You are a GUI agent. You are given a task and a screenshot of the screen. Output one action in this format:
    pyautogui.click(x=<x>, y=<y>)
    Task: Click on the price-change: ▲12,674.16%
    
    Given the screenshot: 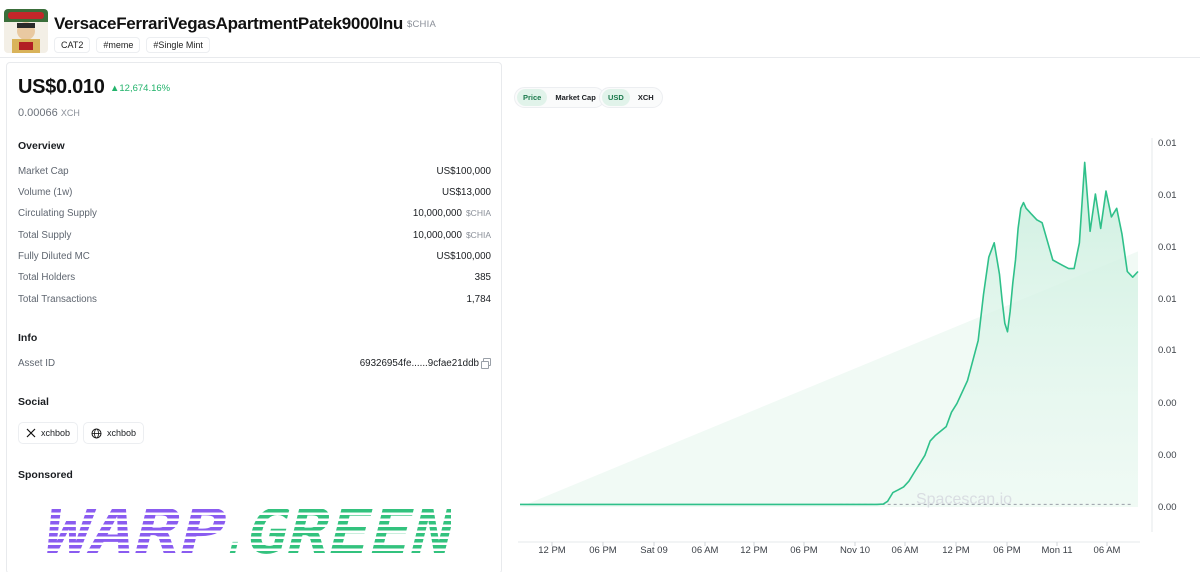 What is the action you would take?
    pyautogui.click(x=140, y=88)
    